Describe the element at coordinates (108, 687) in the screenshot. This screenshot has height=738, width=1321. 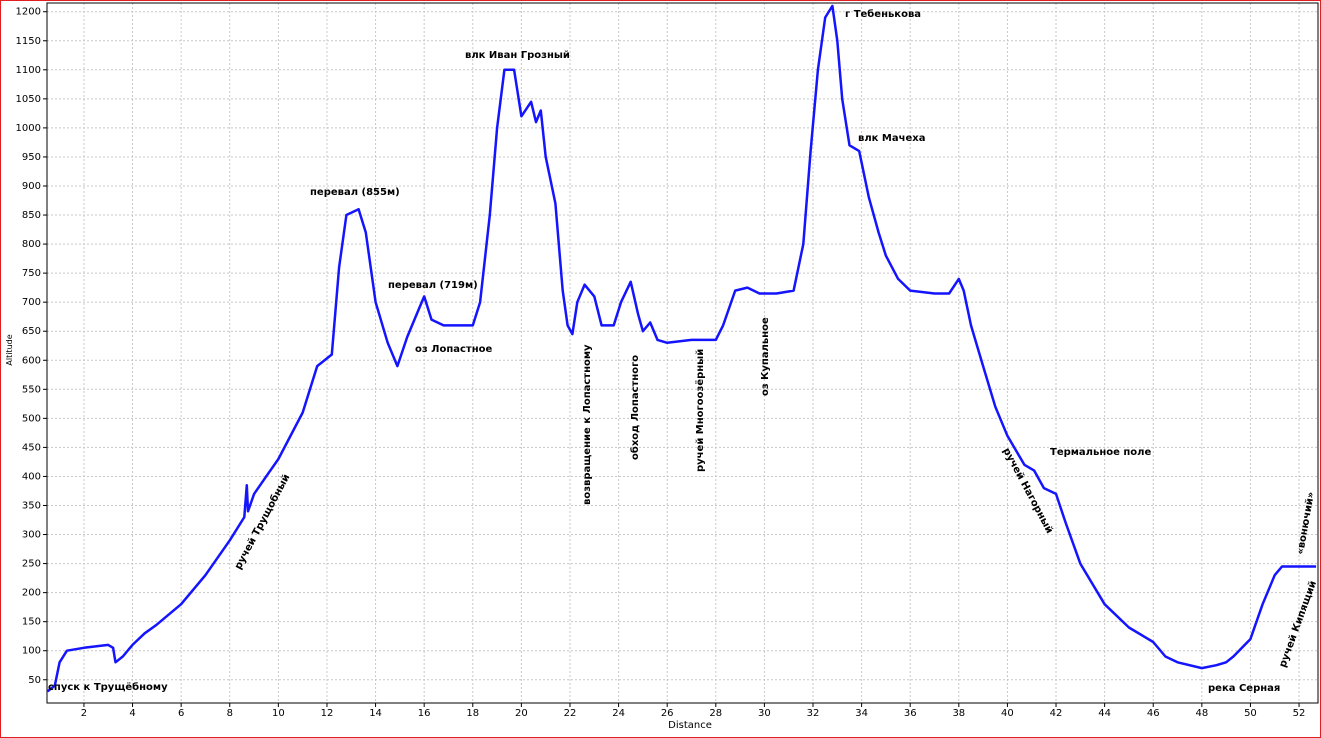
I see `annotation: спуск к Трущёбному` at that location.